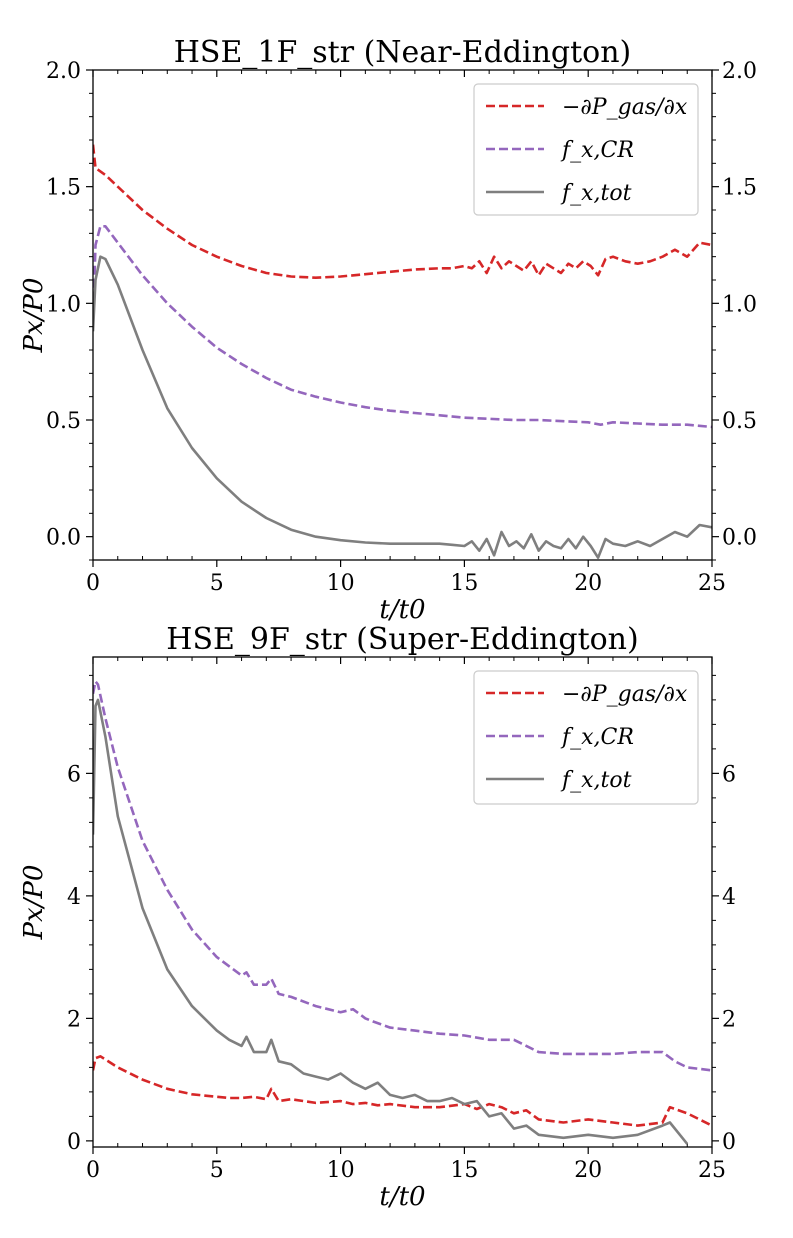  Describe the element at coordinates (729, 1019) in the screenshot. I see `y-tick-label-right: 2` at that location.